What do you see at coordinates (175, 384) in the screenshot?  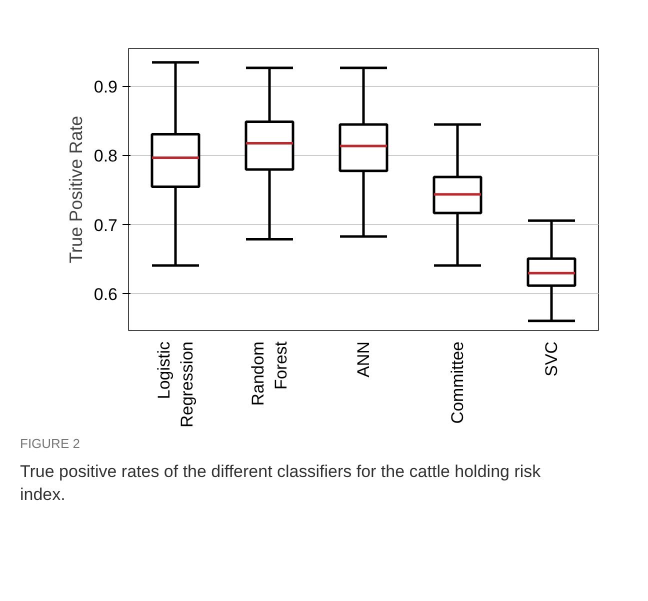 I see `x-tick-label: Logistic Regression` at bounding box center [175, 384].